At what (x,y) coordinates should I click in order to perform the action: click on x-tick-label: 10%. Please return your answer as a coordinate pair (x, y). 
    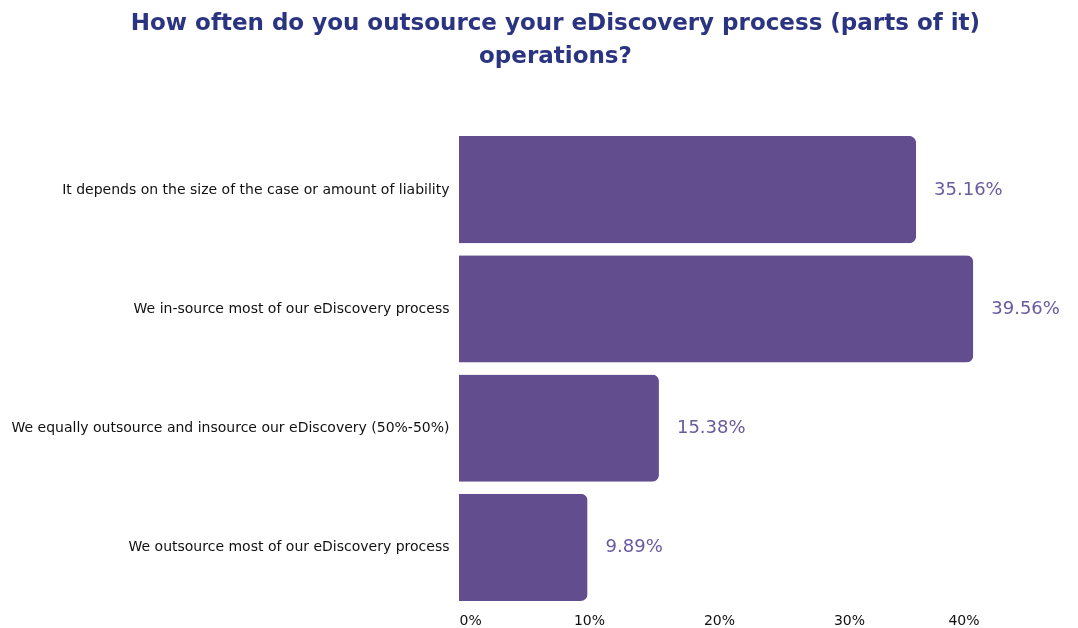
    Looking at the image, I should click on (589, 619).